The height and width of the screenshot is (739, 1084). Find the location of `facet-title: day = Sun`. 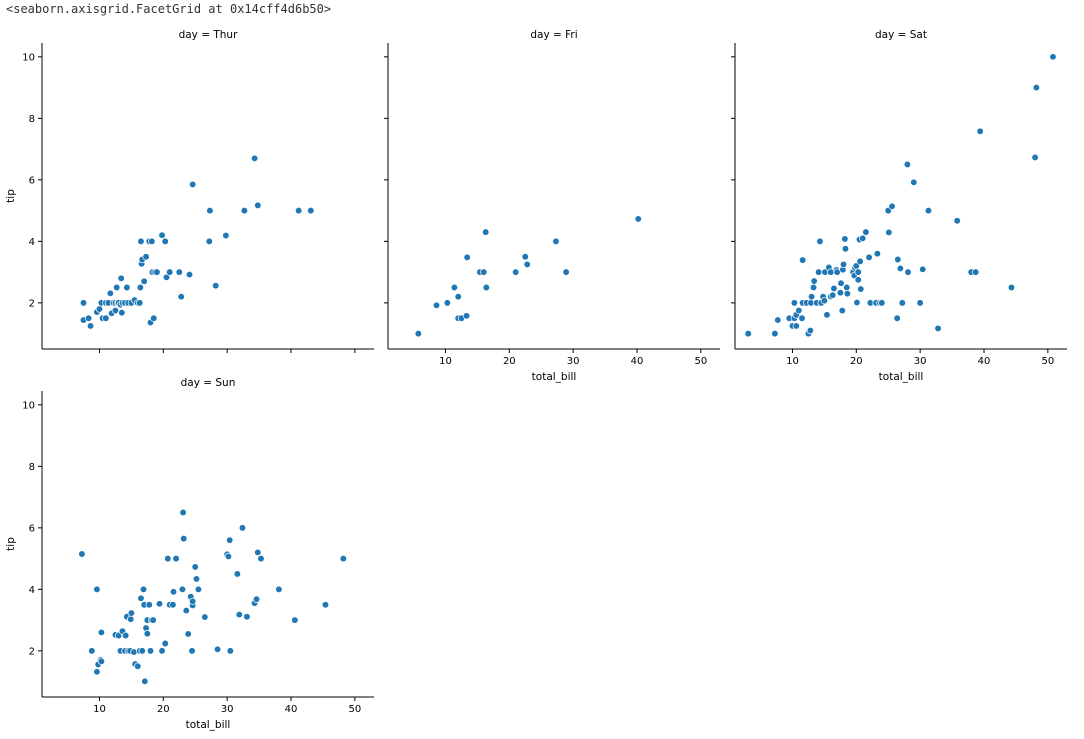

facet-title: day = Sun is located at coordinates (208, 383).